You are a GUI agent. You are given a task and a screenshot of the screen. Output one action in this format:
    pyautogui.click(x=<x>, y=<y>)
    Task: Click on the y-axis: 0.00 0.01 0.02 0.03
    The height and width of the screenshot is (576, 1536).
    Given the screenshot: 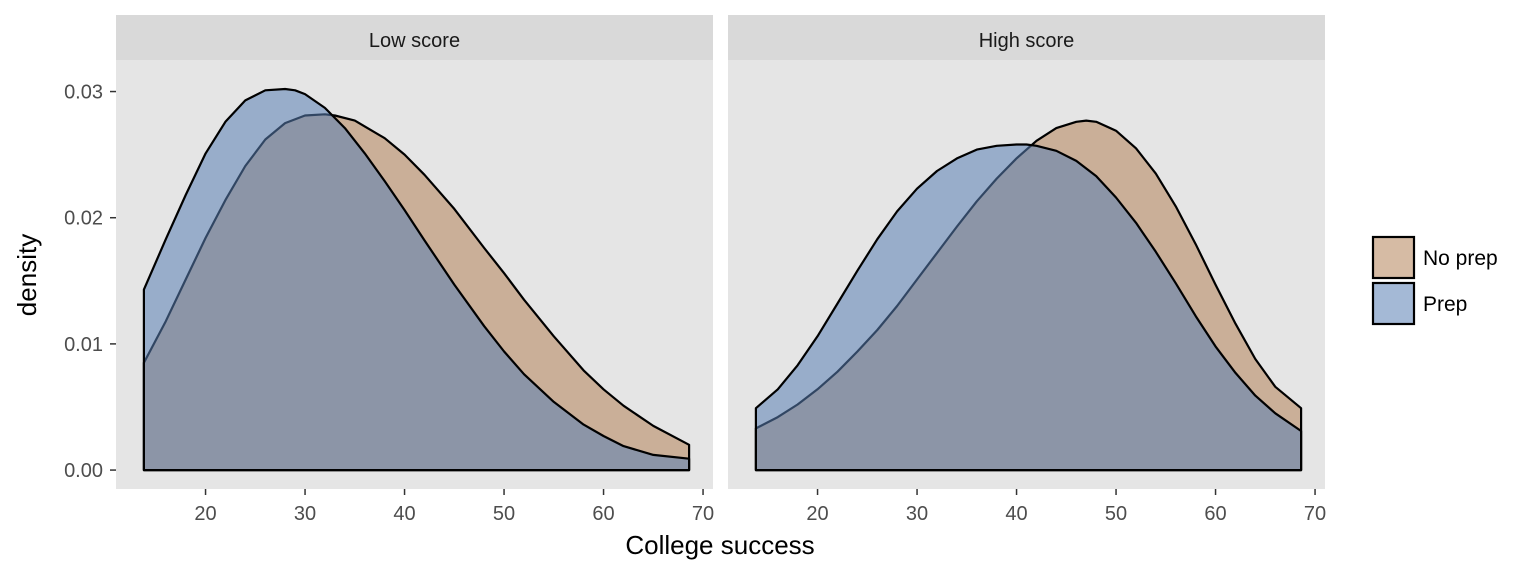 What is the action you would take?
    pyautogui.click(x=90, y=282)
    